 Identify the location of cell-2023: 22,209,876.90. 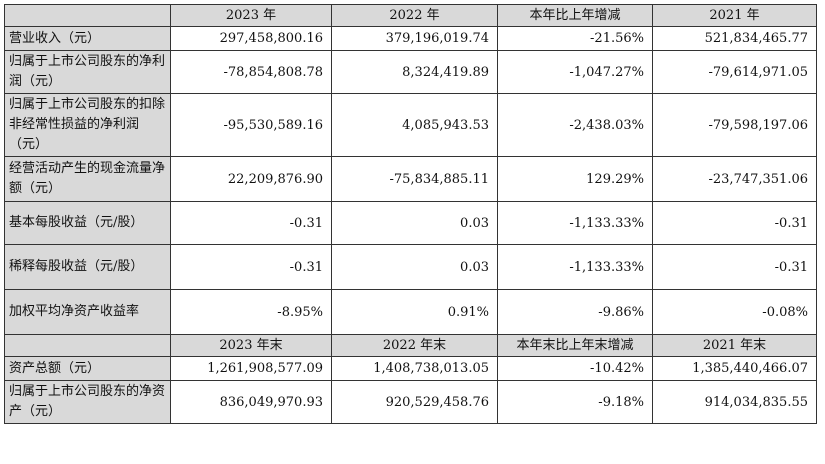
(251, 179).